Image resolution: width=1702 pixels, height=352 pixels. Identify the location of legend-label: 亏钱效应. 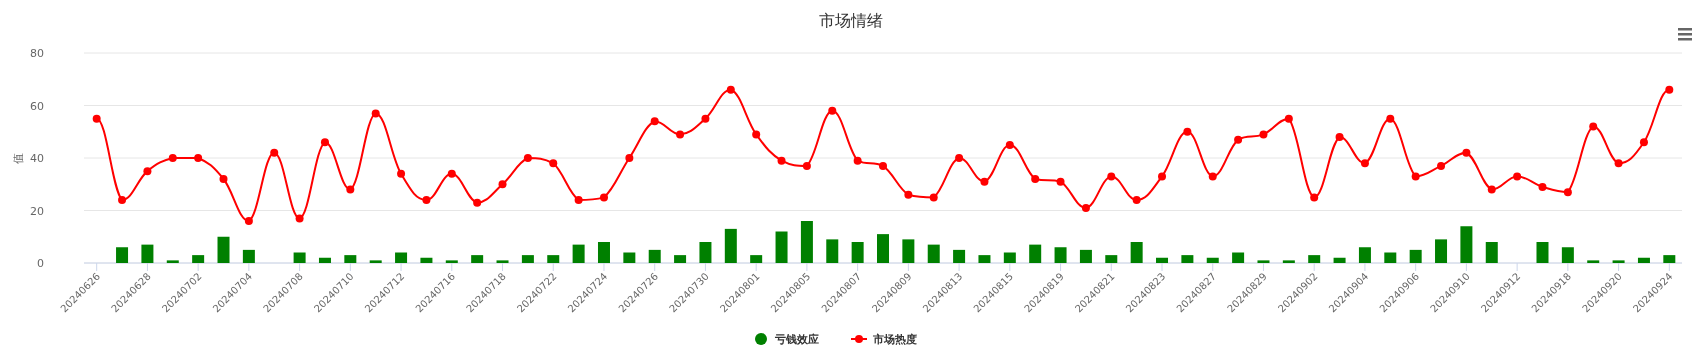
(796, 339).